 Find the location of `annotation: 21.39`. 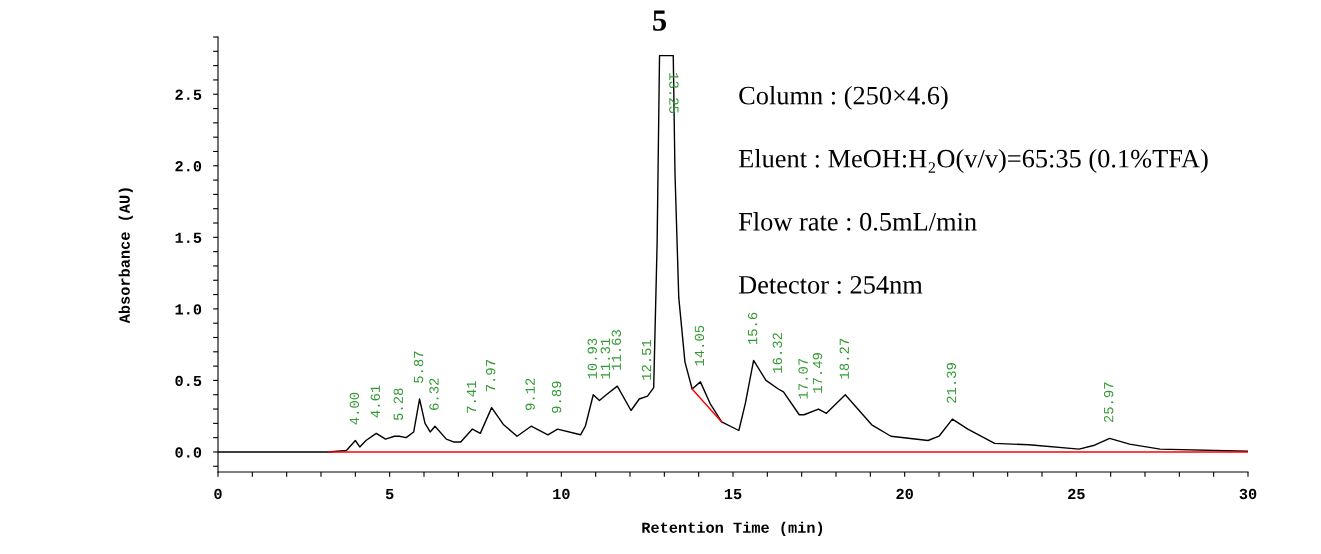

annotation: 21.39 is located at coordinates (951, 383).